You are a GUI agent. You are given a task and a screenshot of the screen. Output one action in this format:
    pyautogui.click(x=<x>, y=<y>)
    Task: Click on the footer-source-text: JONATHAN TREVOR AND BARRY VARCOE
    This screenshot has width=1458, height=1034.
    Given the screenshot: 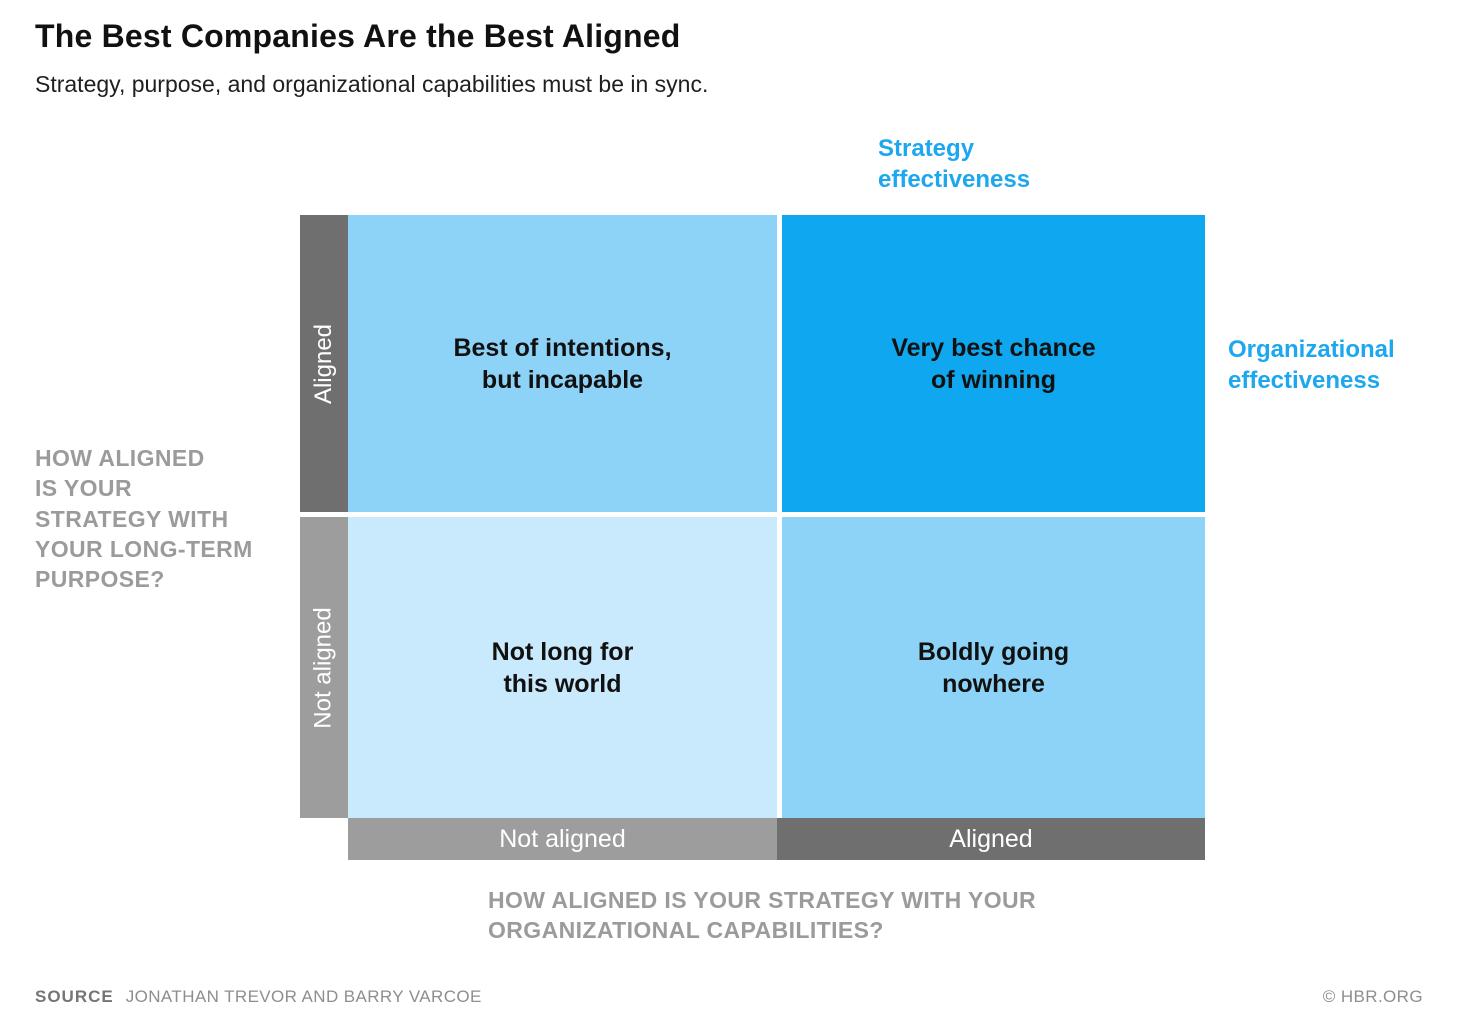 What is the action you would take?
    pyautogui.click(x=303, y=996)
    